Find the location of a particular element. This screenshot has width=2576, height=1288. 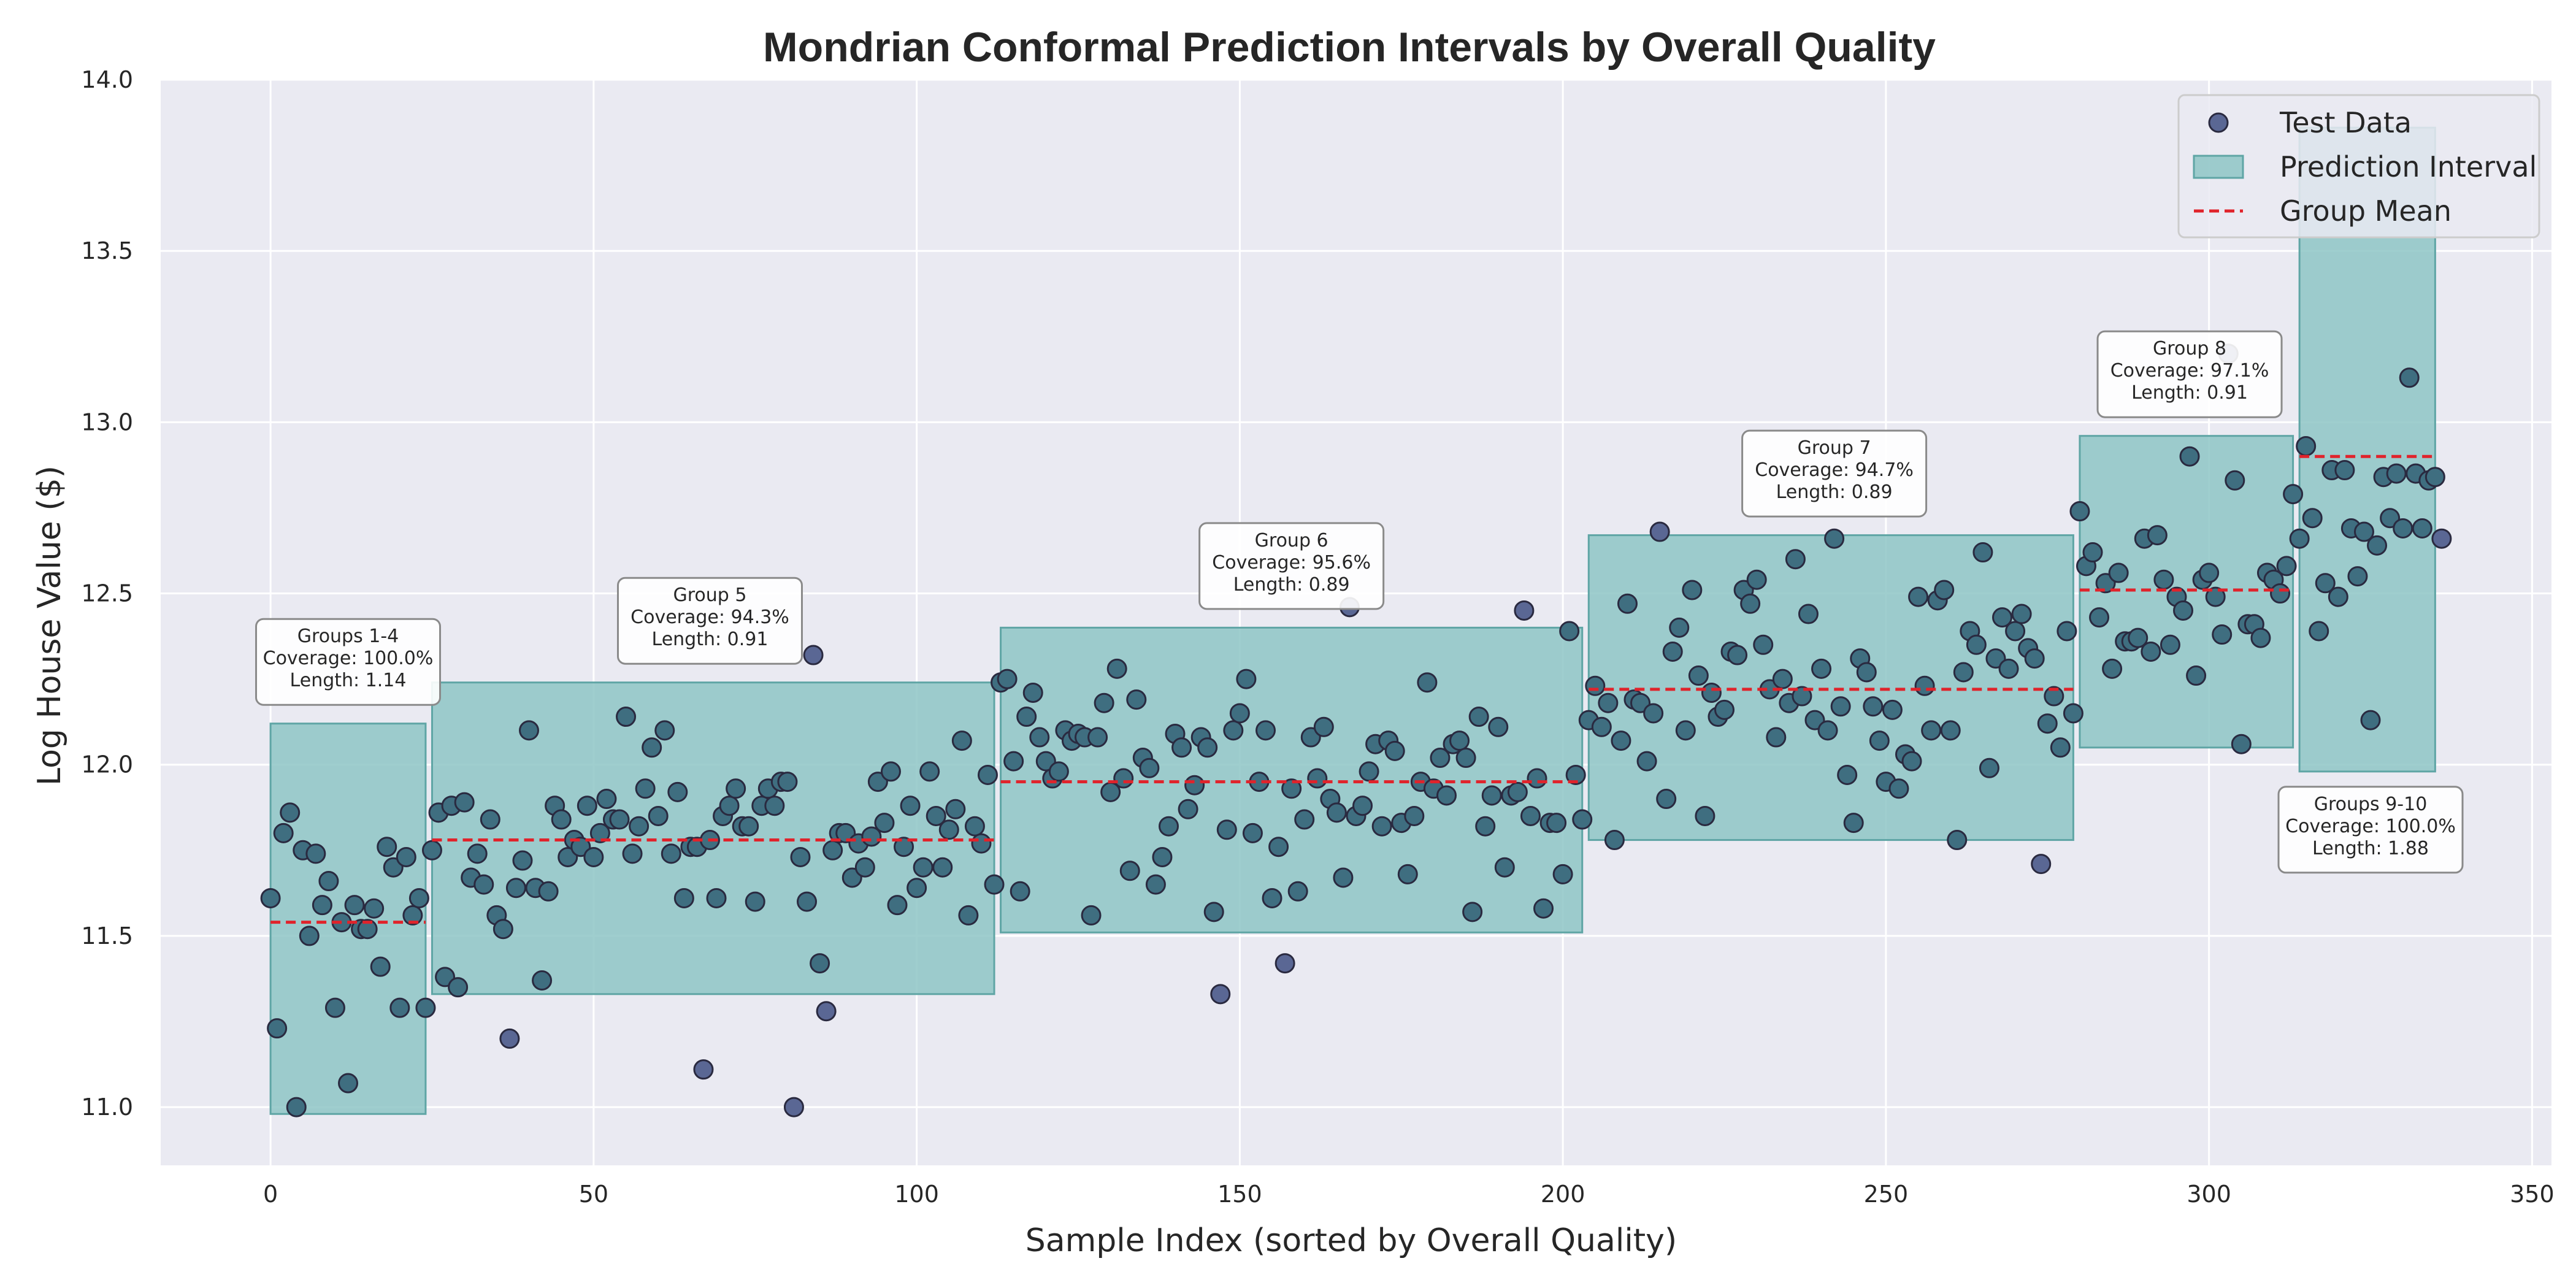

legend-frame is located at coordinates (2358, 166).